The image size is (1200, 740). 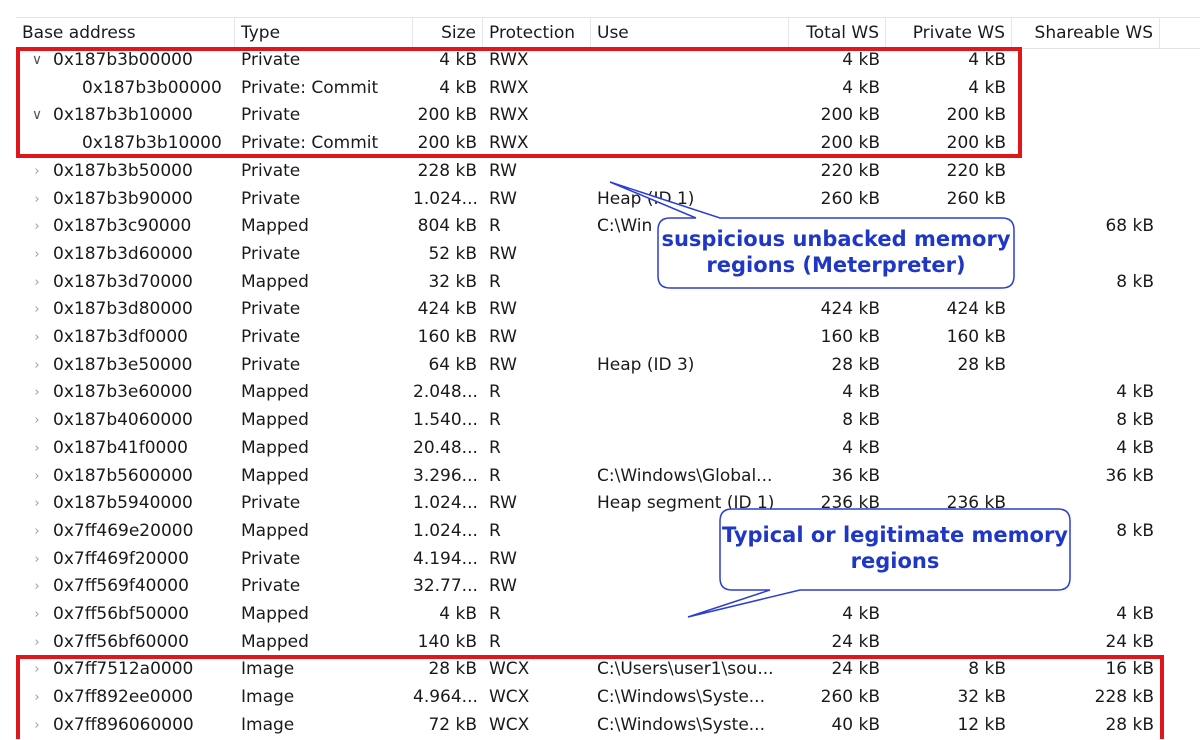 What do you see at coordinates (608, 449) in the screenshot?
I see `table-row: › 0x187b41f0000 Mapped 20.48... R 4 kB 4 kB` at bounding box center [608, 449].